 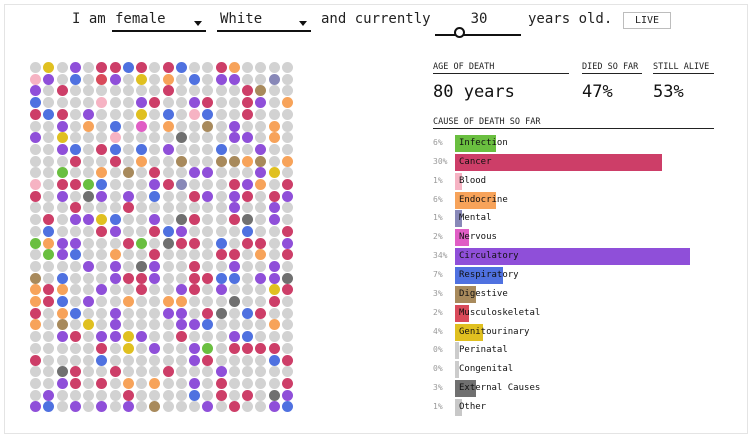 What do you see at coordinates (681, 67) in the screenshot?
I see `still-alive-label: STILL ALIVE` at bounding box center [681, 67].